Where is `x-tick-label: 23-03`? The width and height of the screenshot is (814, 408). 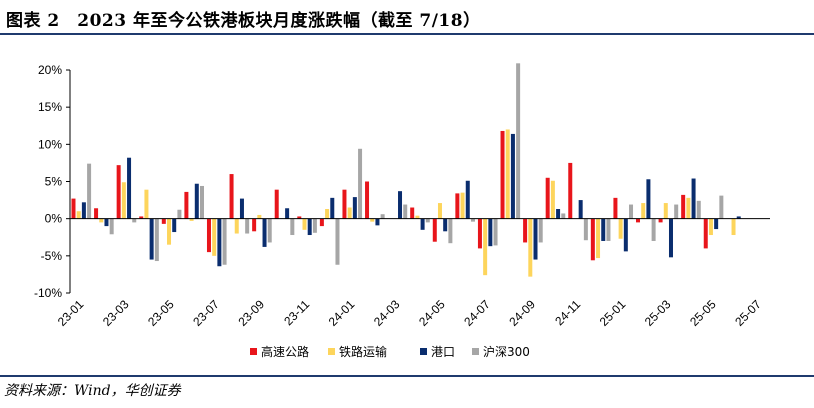 x-tick-label: 23-03 is located at coordinates (116, 313).